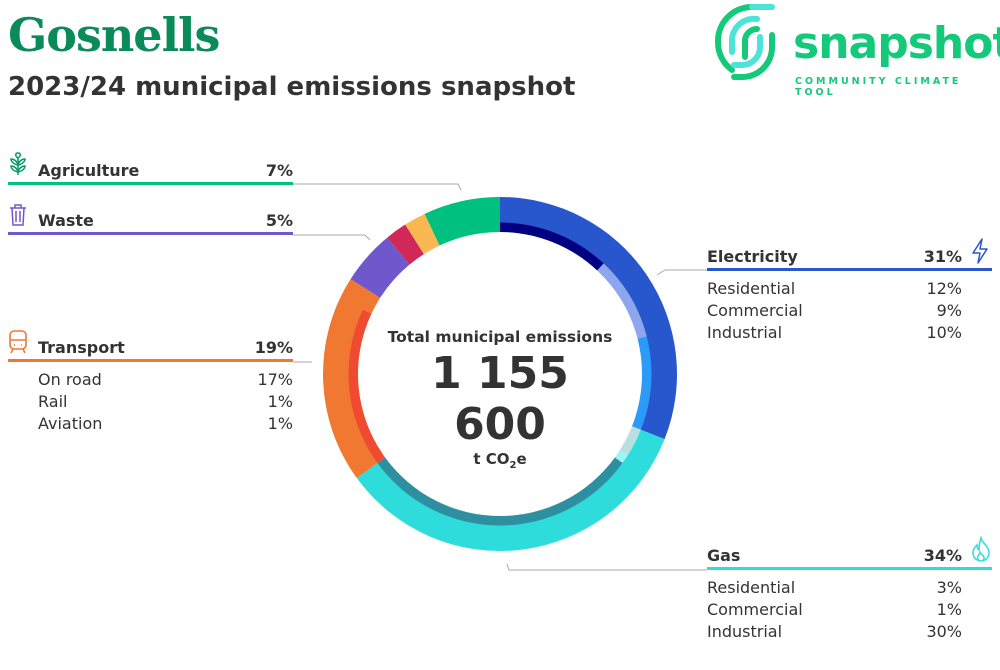 This screenshot has width=1000, height=670. I want to click on train-icon, so click(18, 342).